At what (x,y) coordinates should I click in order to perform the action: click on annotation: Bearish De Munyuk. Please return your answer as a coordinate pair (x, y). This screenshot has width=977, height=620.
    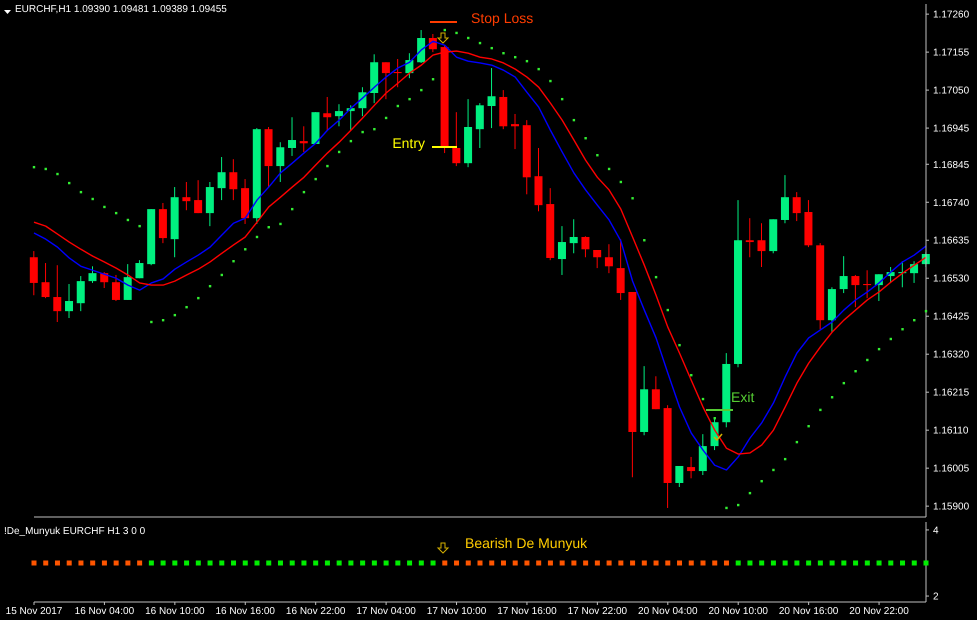
    Looking at the image, I should click on (526, 543).